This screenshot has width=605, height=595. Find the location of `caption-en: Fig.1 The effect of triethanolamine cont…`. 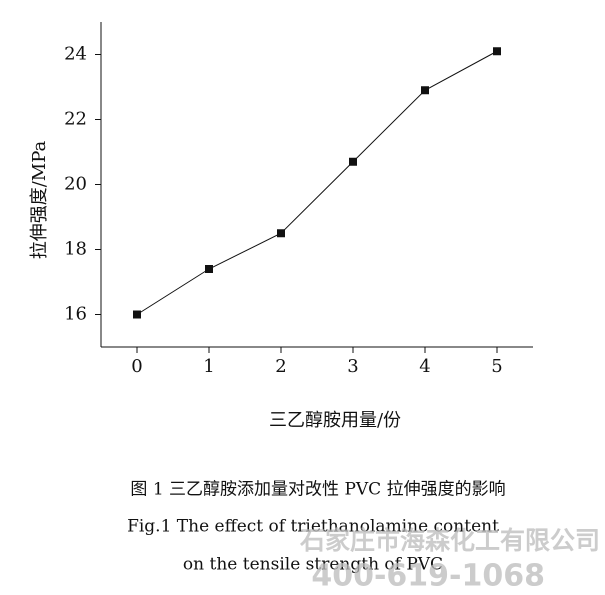

caption-en: Fig.1 The effect of triethanolamine cont… is located at coordinates (313, 527).